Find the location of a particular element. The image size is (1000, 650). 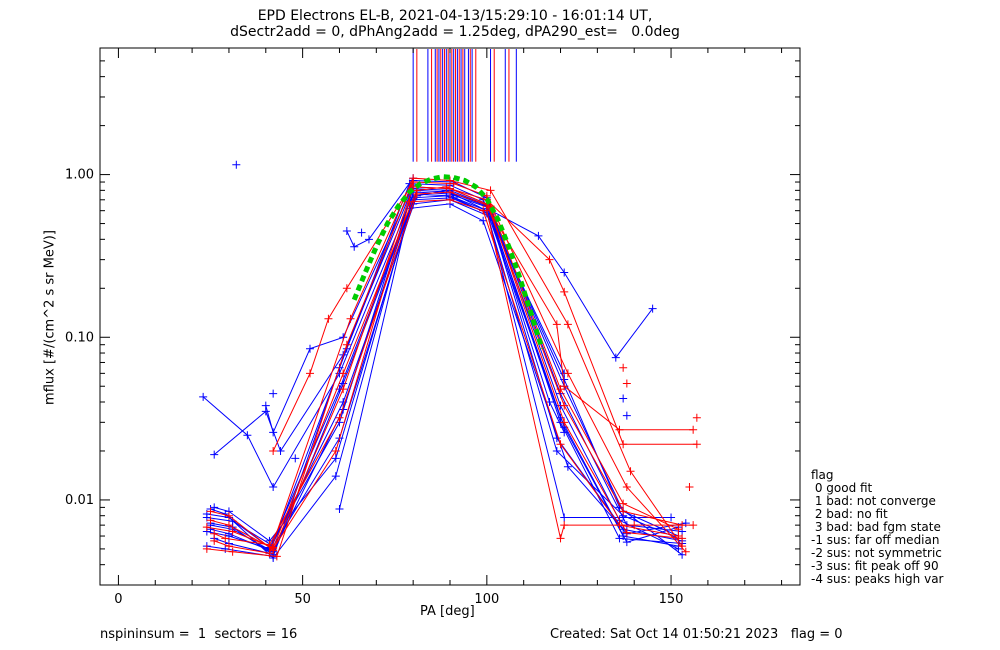

legend-item: -2 sus: not symmetric is located at coordinates (876, 553).